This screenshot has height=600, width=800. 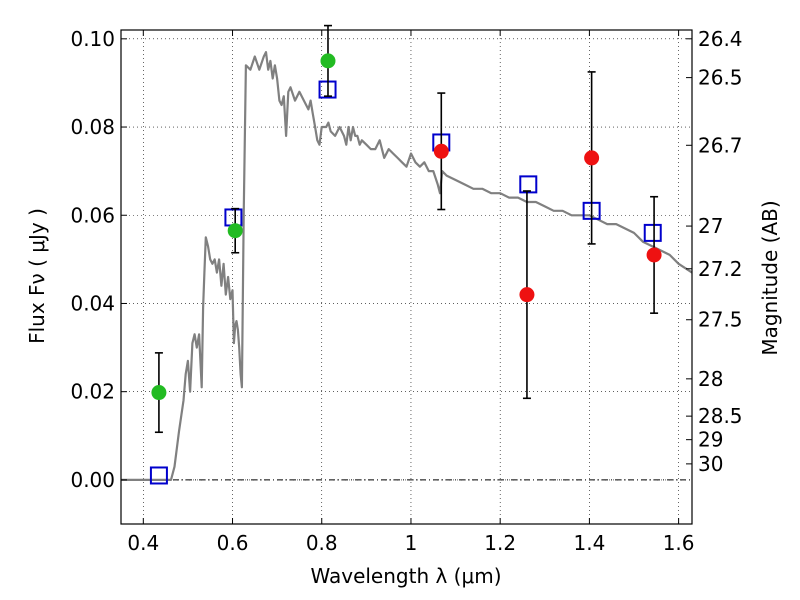 I want to click on mag-tick-label: 28, so click(x=710, y=379).